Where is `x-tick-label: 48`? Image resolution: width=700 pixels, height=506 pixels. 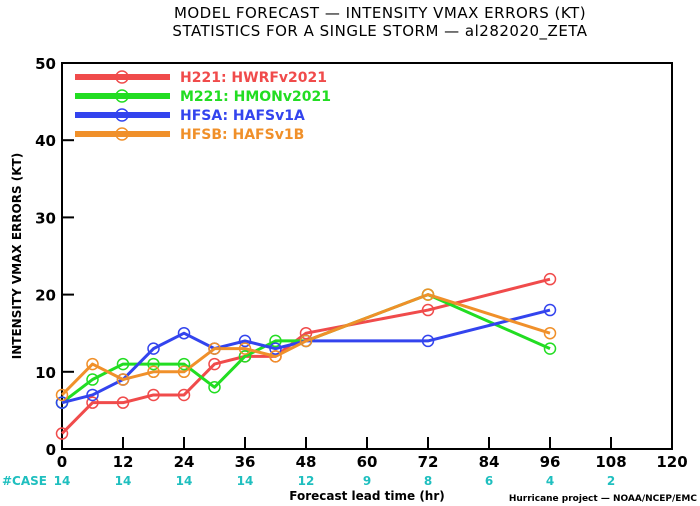 x-tick-label: 48 is located at coordinates (306, 462).